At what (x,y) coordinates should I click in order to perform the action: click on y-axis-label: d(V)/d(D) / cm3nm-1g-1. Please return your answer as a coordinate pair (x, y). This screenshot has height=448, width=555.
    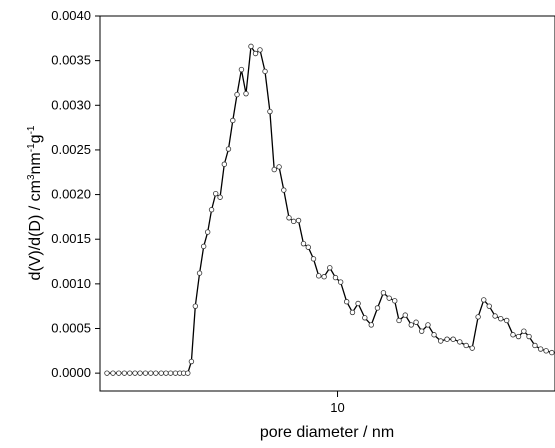
    Looking at the image, I should click on (35, 202).